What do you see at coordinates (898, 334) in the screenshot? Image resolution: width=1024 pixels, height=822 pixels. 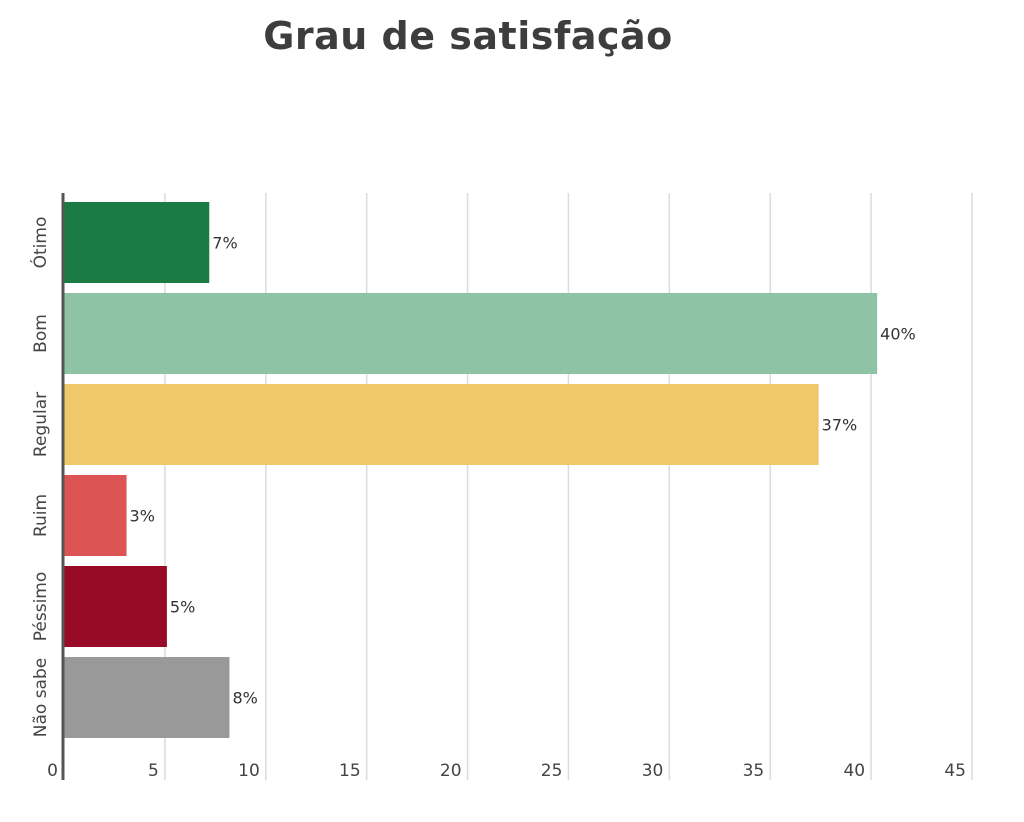 I see `data-label-1: 40%` at bounding box center [898, 334].